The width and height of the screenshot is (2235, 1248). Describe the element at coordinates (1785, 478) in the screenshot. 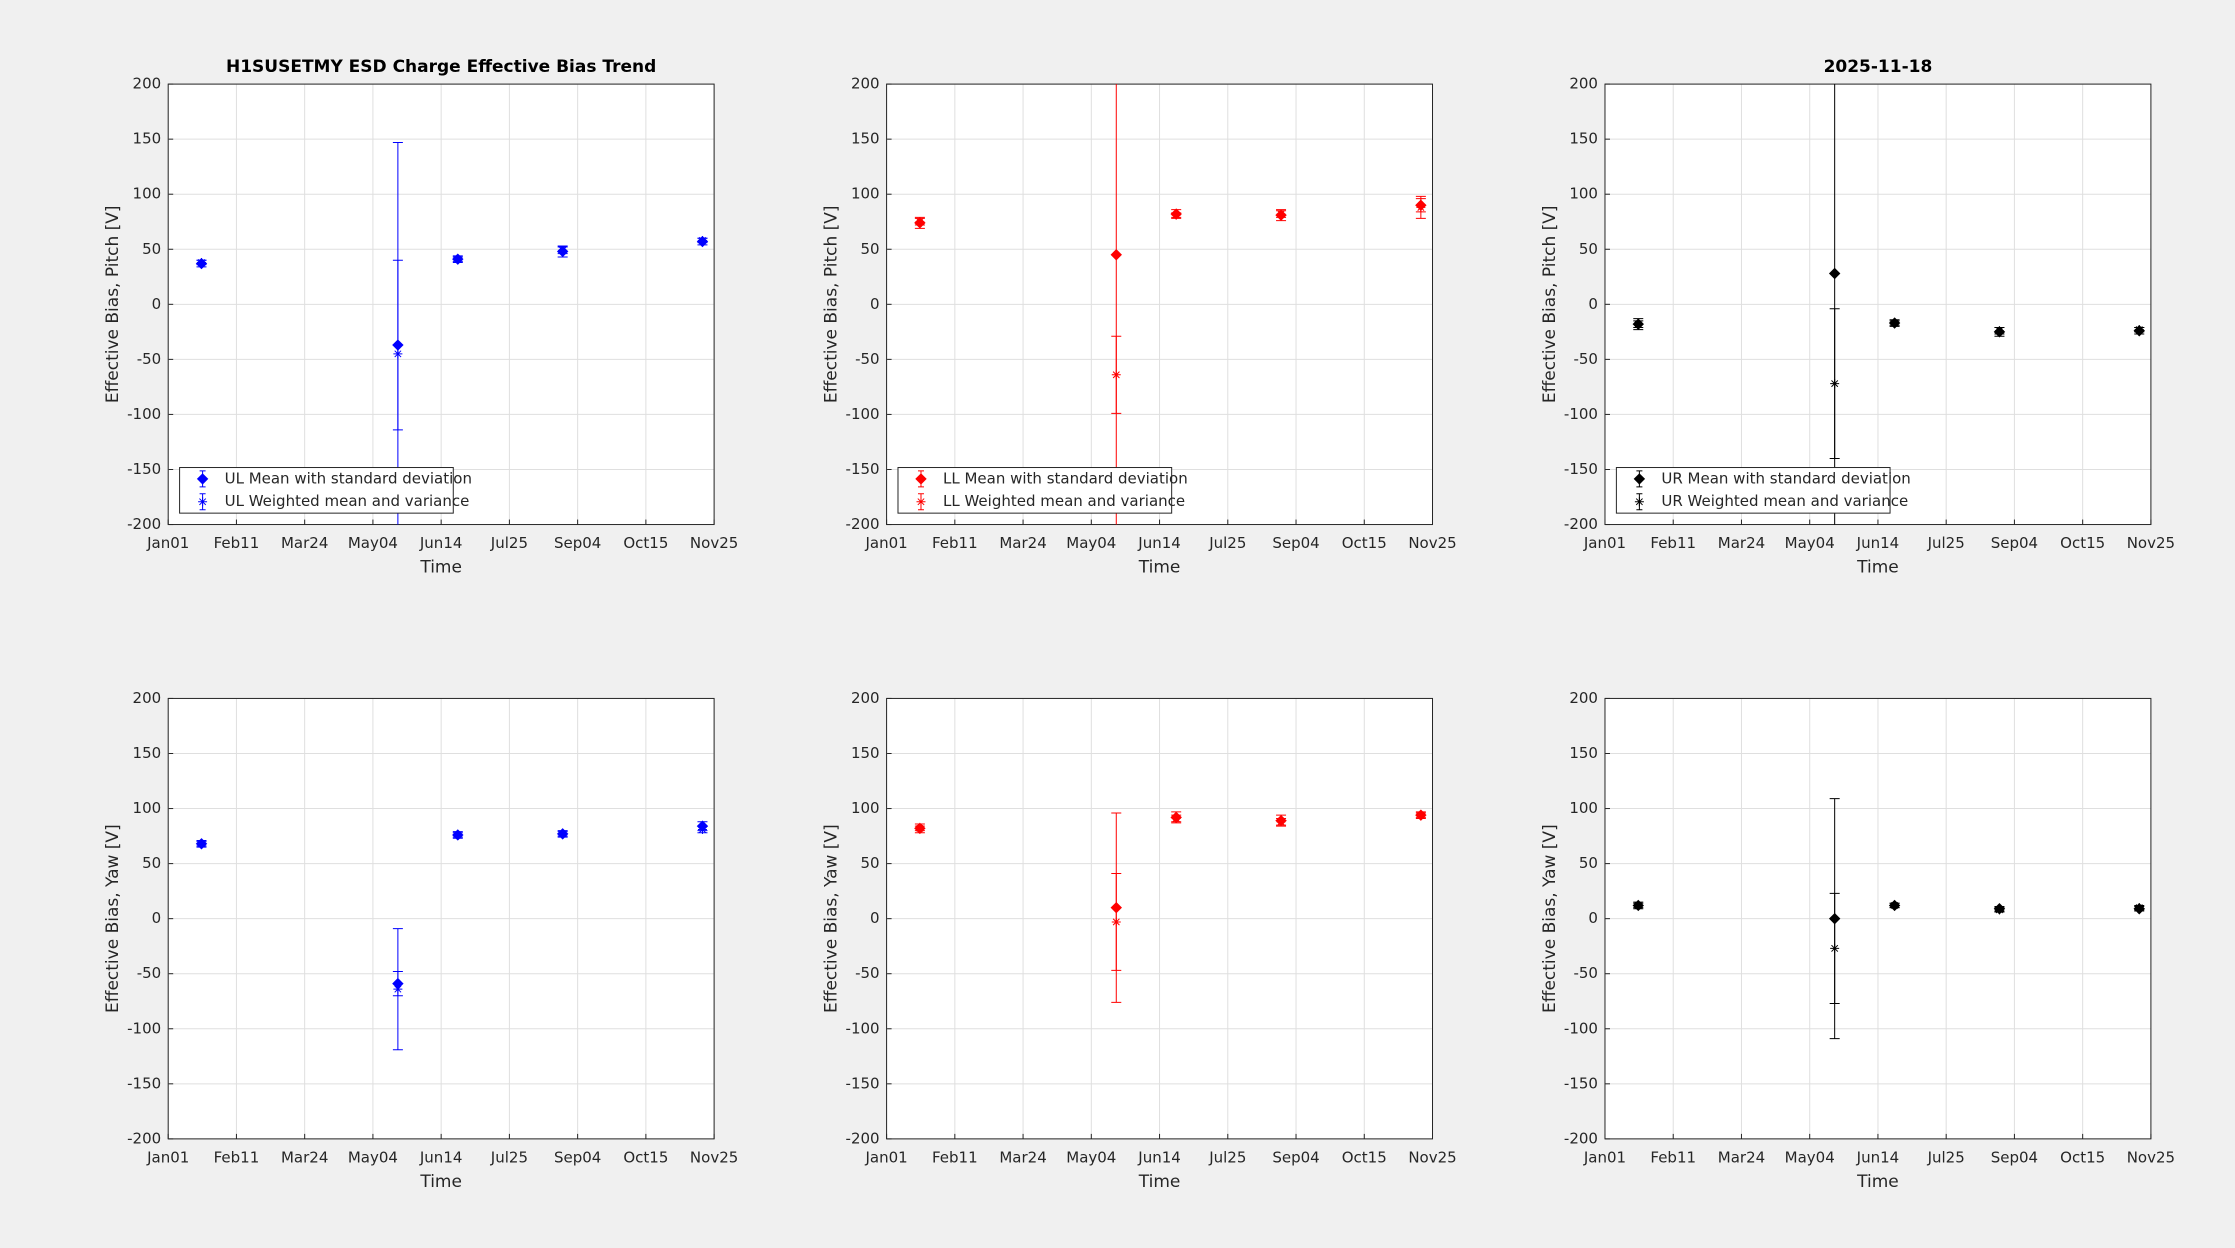

I see `legend-label: UR Mean with standard deviation` at that location.